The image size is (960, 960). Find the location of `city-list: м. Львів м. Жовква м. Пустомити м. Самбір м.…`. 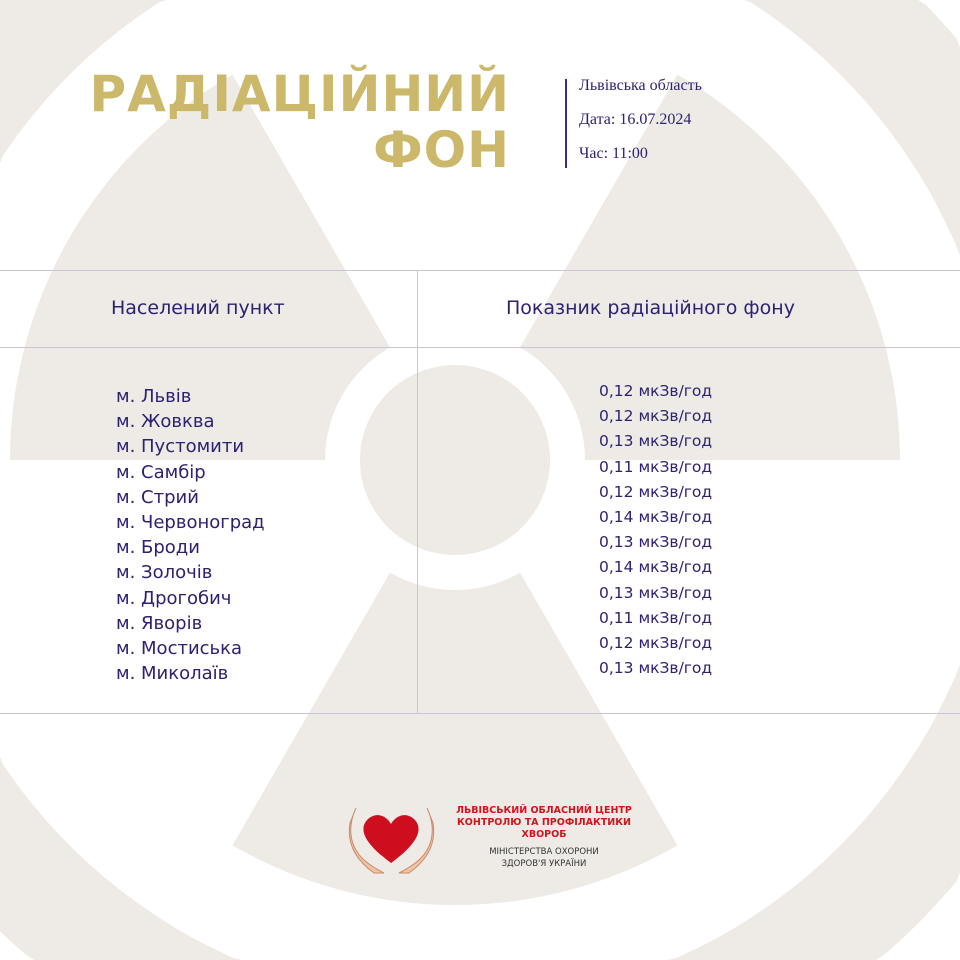

city-list: м. Львів м. Жовква м. Пустомити м. Самбір м.… is located at coordinates (190, 535).